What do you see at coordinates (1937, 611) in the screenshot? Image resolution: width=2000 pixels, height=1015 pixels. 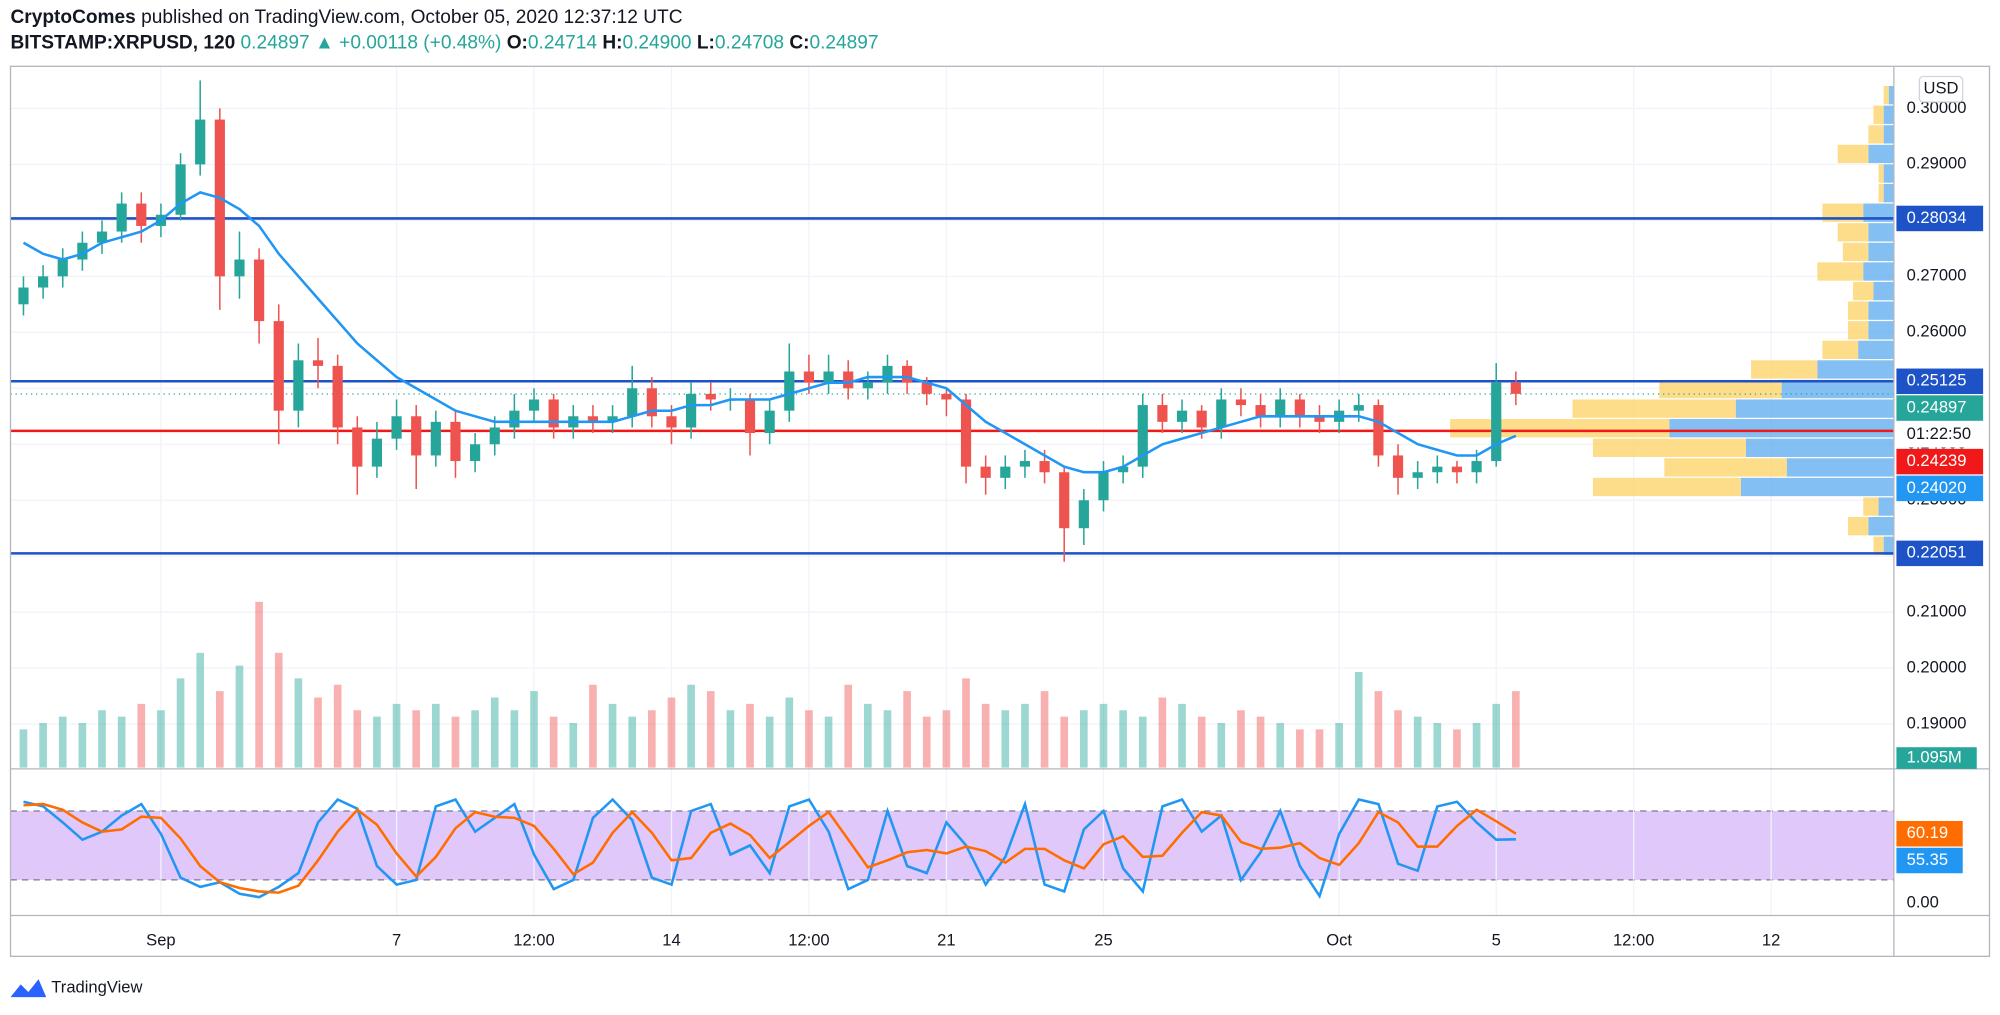 I see `y-tick-label: 0.21000` at bounding box center [1937, 611].